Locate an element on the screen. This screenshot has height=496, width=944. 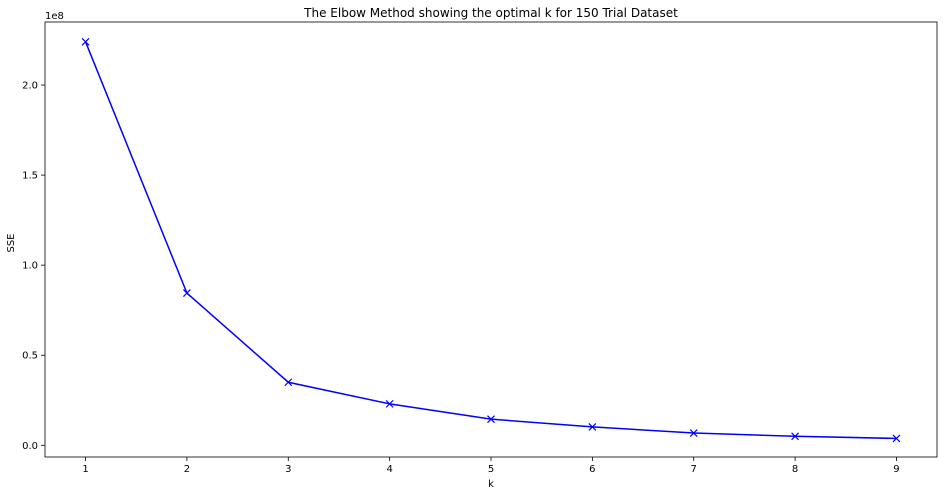
data-point-k1 is located at coordinates (85, 41).